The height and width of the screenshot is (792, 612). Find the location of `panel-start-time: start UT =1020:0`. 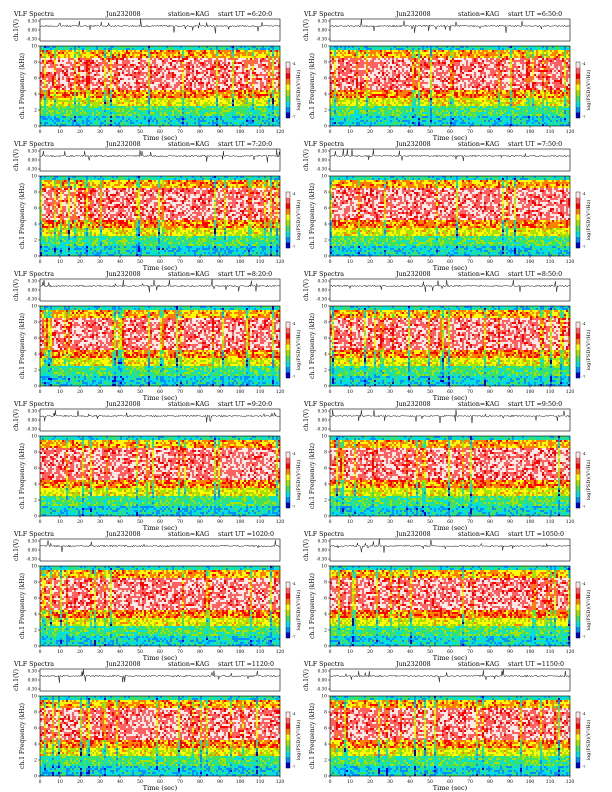

panel-start-time: start UT =1020:0 is located at coordinates (246, 534).